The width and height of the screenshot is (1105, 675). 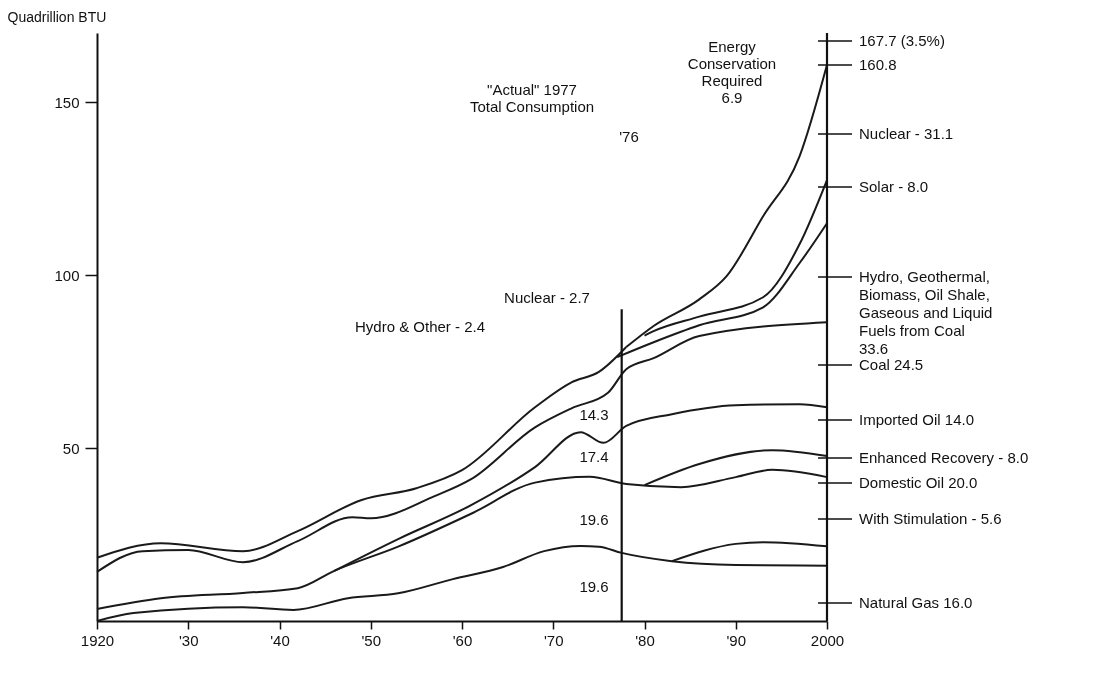 What do you see at coordinates (71, 448) in the screenshot?
I see `y-tick-label: 50` at bounding box center [71, 448].